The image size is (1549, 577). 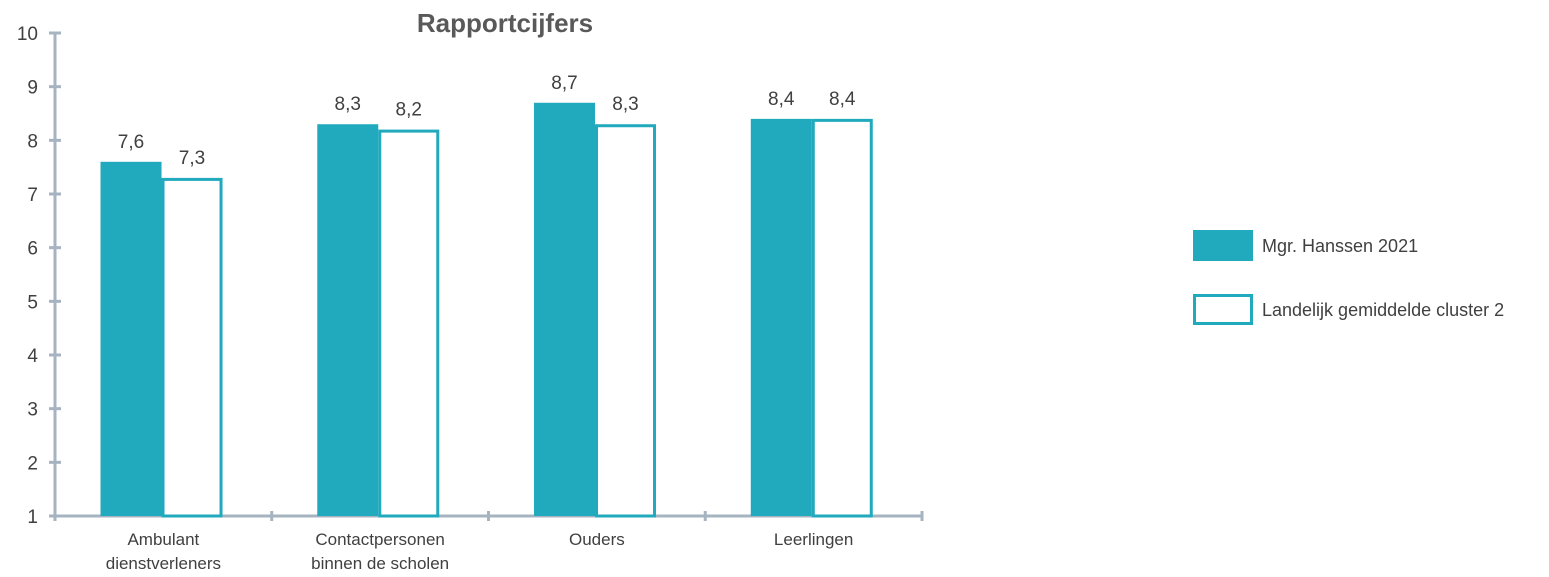 I want to click on chart-title: Rapportcijfers, so click(x=505, y=23).